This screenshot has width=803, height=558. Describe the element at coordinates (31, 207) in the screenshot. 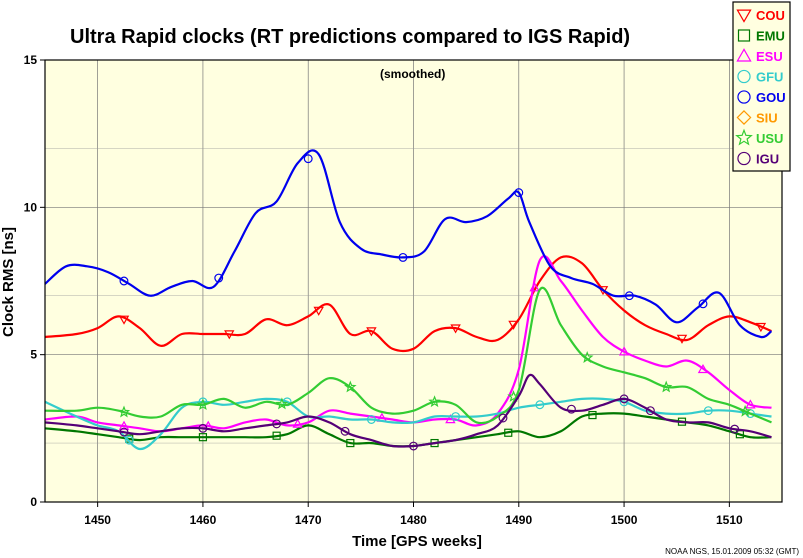

I see `y-tick-label: 10` at that location.